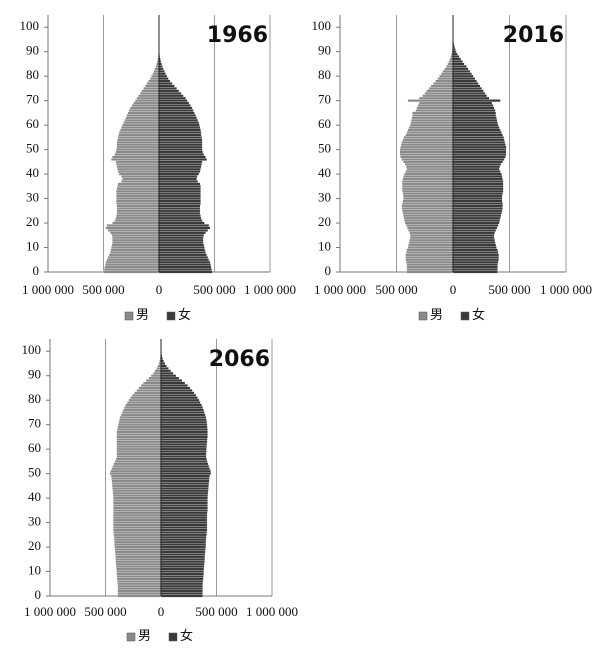 This screenshot has width=616, height=652. What do you see at coordinates (34, 521) in the screenshot?
I see `y-tick-label: 30` at bounding box center [34, 521].